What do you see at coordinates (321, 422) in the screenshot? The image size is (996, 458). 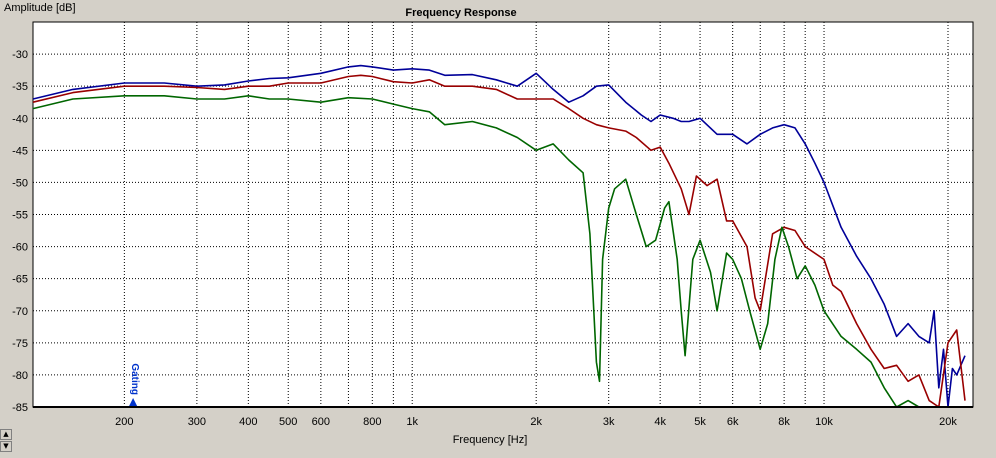 I see `x-tick-label: 600` at bounding box center [321, 422].